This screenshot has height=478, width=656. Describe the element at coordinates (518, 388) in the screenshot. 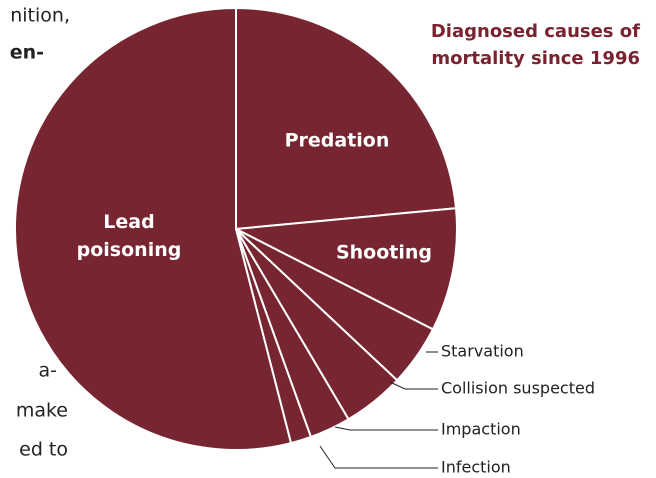

I see `slice-label: Collision suspected` at that location.